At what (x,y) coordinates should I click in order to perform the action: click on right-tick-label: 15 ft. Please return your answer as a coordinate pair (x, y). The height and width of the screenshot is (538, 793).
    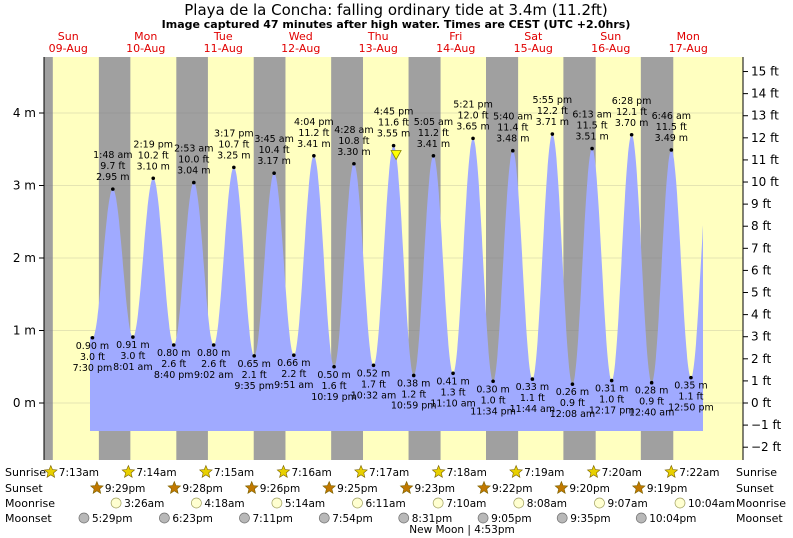
    Looking at the image, I should click on (765, 72).